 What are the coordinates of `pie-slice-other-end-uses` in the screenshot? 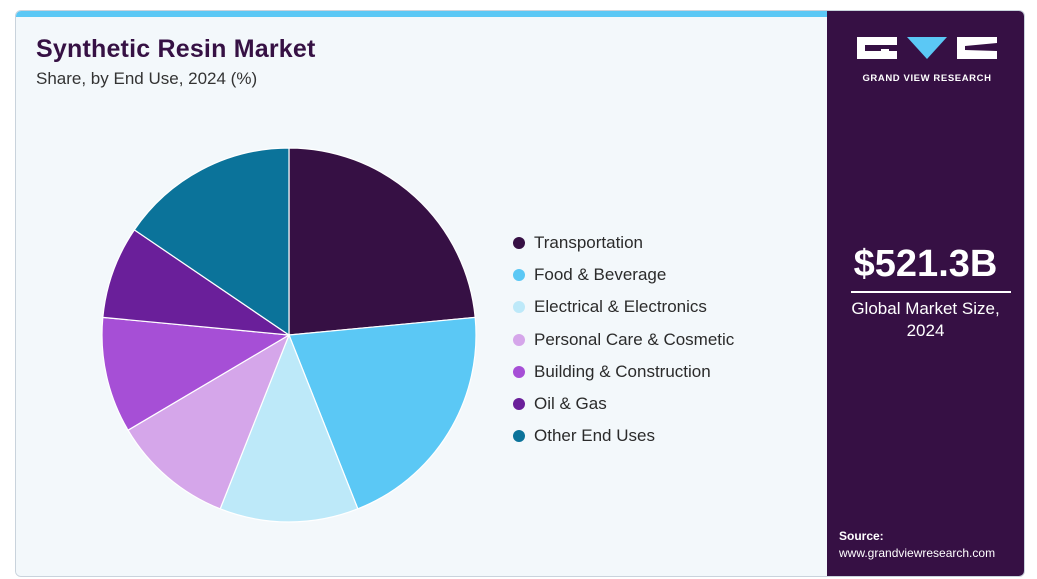 It's located at (211, 242).